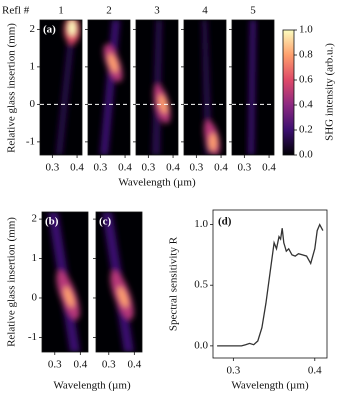  I want to click on panel-number: 3, so click(157, 11).